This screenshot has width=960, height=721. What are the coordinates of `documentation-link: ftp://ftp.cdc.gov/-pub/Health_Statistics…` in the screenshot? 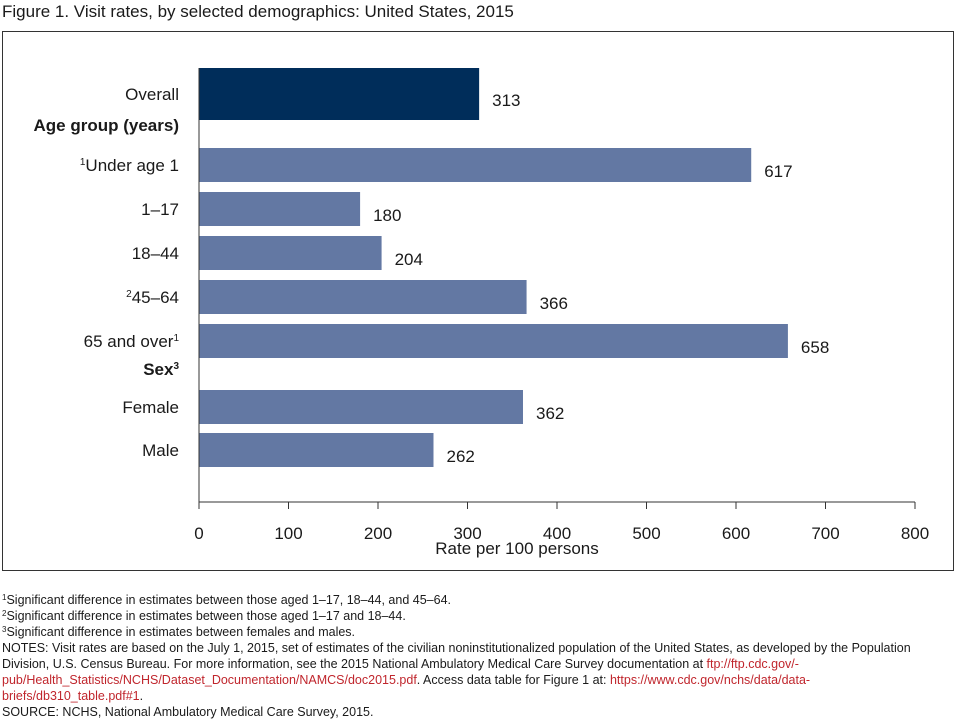 It's located at (400, 672).